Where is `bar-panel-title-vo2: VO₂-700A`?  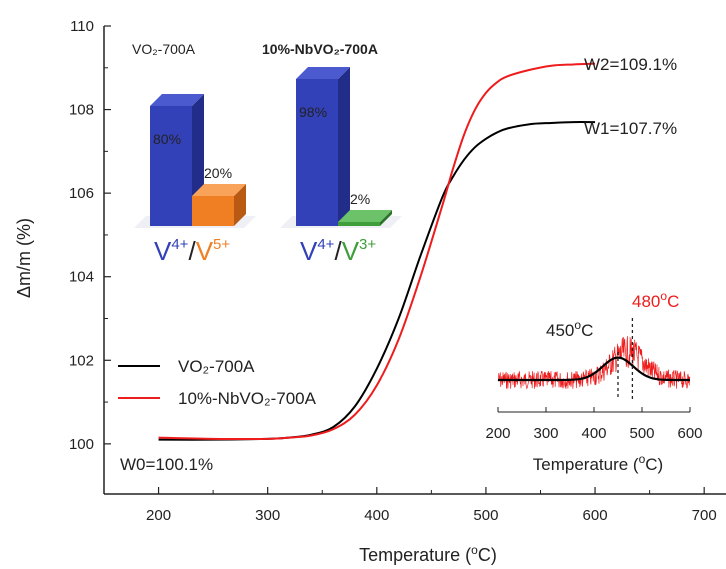
bar-panel-title-vo2: VO₂-700A is located at coordinates (164, 49).